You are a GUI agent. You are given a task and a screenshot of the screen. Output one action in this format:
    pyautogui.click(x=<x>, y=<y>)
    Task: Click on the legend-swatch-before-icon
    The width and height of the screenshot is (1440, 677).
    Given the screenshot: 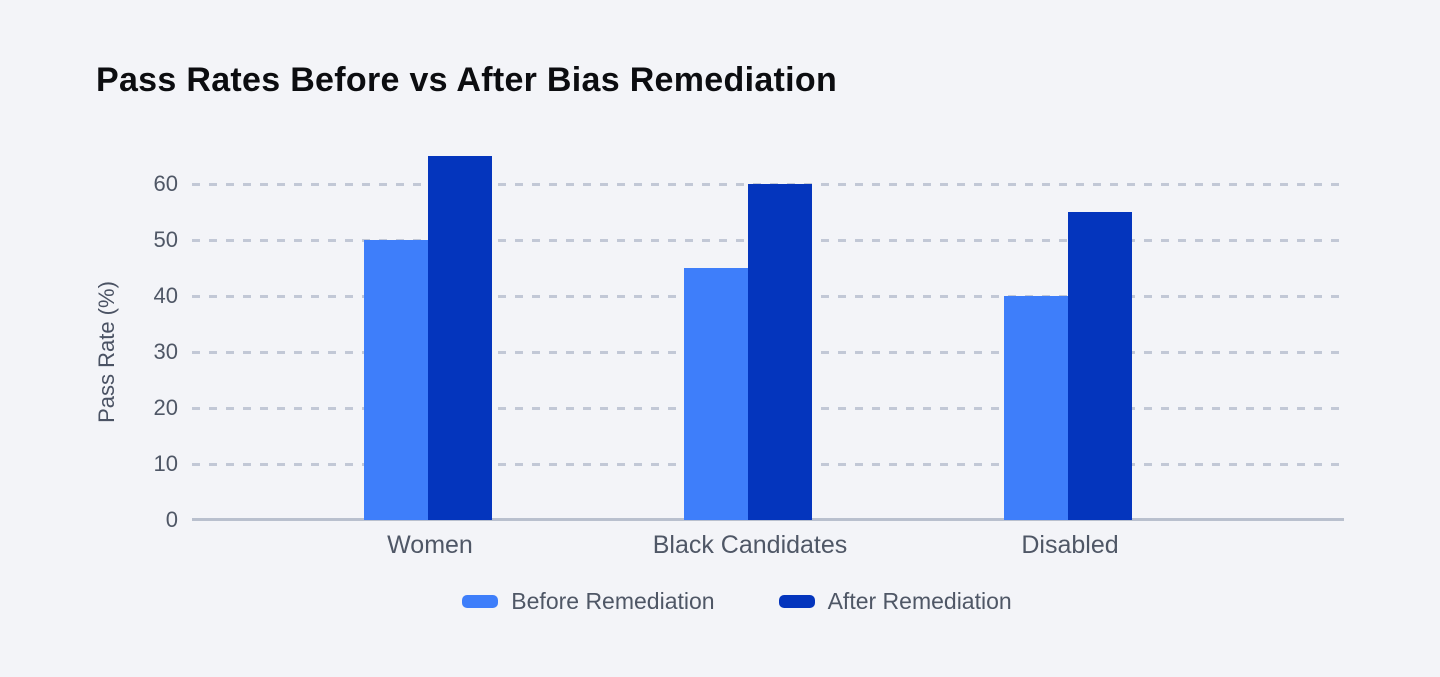 What is the action you would take?
    pyautogui.click(x=480, y=601)
    